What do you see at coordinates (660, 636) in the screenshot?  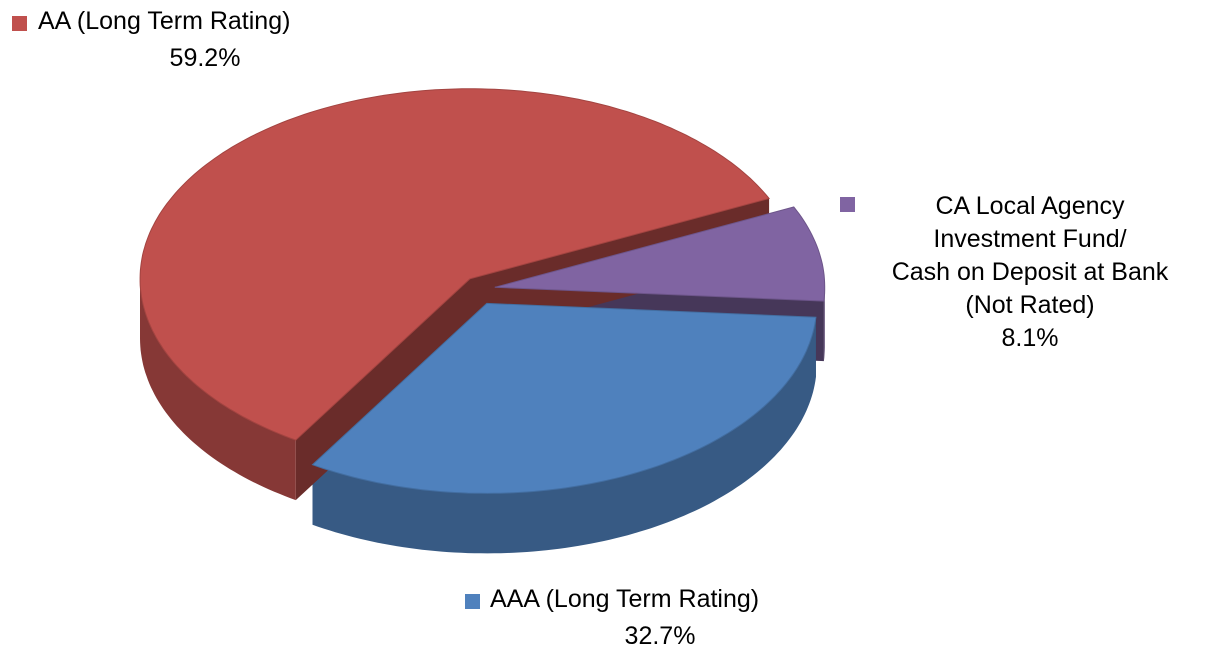 I see `value-label: 32.7%` at bounding box center [660, 636].